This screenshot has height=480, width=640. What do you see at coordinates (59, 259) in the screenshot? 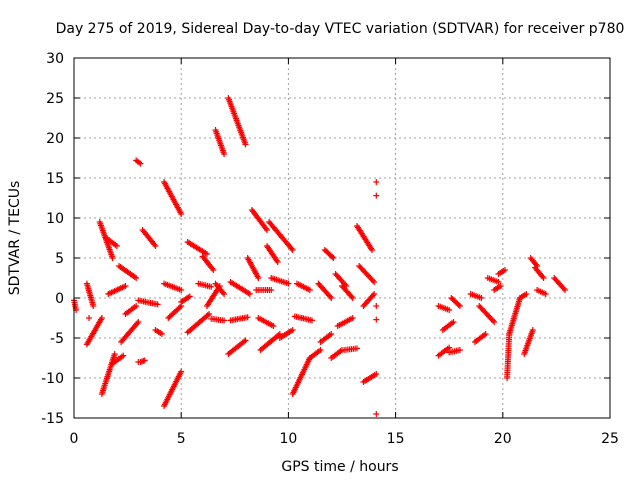
I see `y-tick-label: 5` at bounding box center [59, 259].